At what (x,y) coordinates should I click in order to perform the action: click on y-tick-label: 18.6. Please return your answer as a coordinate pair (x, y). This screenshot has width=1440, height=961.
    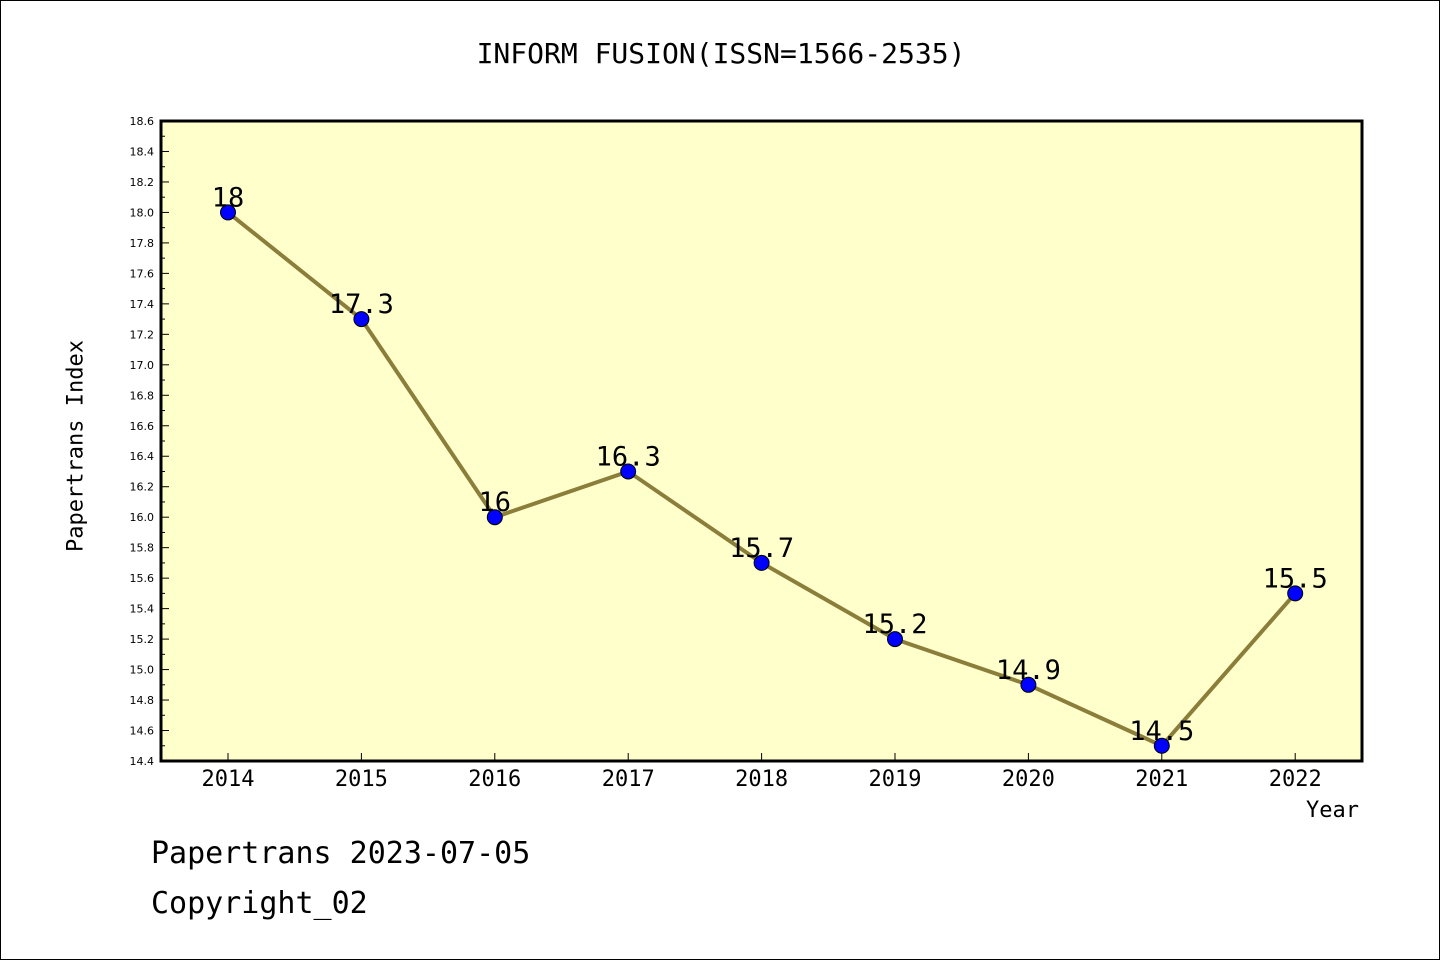
    Looking at the image, I should click on (142, 121).